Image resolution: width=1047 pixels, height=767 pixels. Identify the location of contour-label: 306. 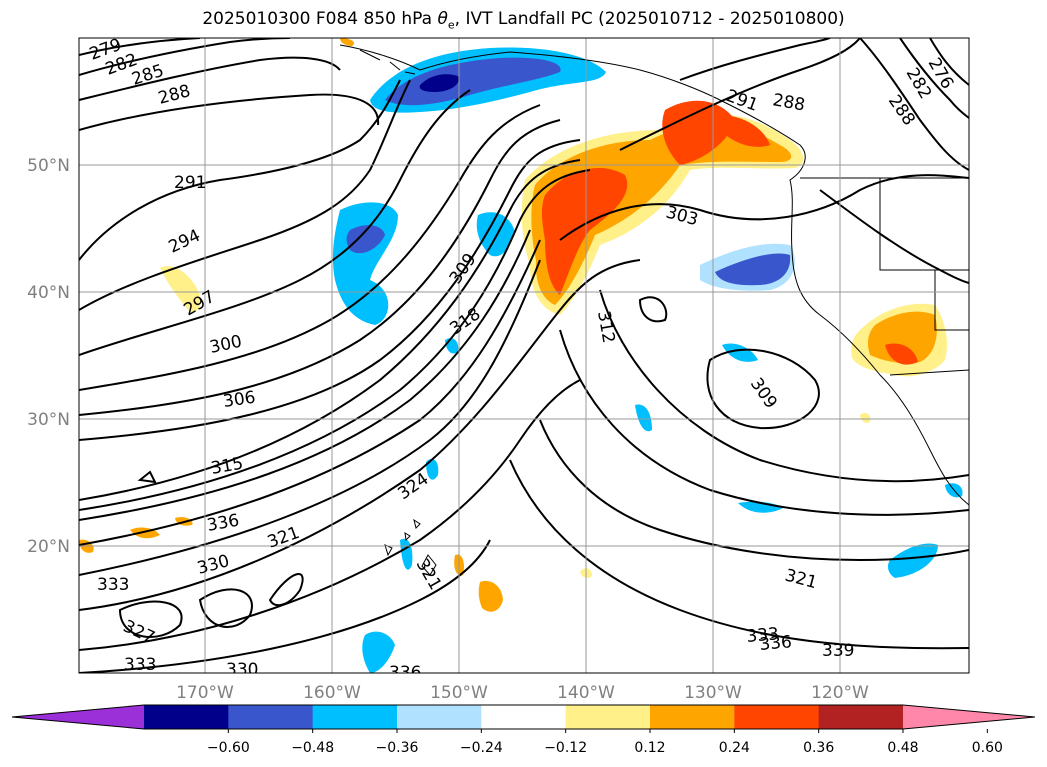
(239, 400).